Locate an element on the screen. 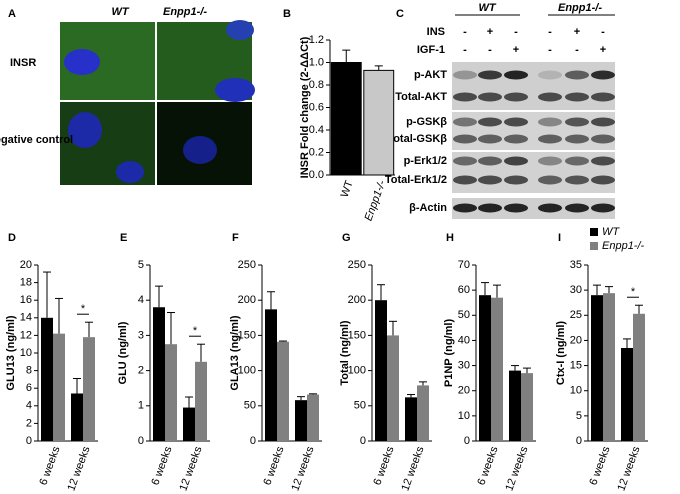 The height and width of the screenshot is (494, 680). y-tick-label: 0.0 is located at coordinates (316, 175).